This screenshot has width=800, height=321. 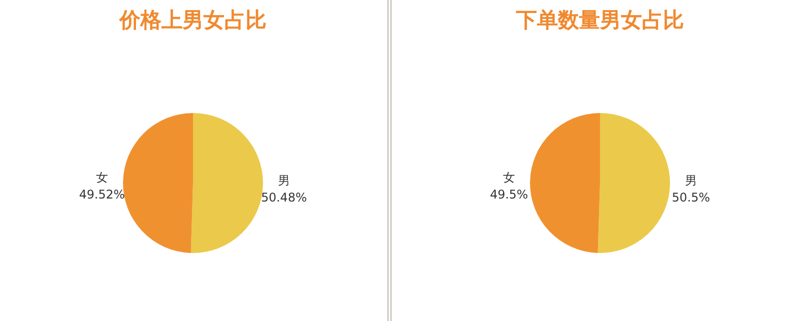 I want to click on data-label: 49.52%, so click(x=102, y=195).